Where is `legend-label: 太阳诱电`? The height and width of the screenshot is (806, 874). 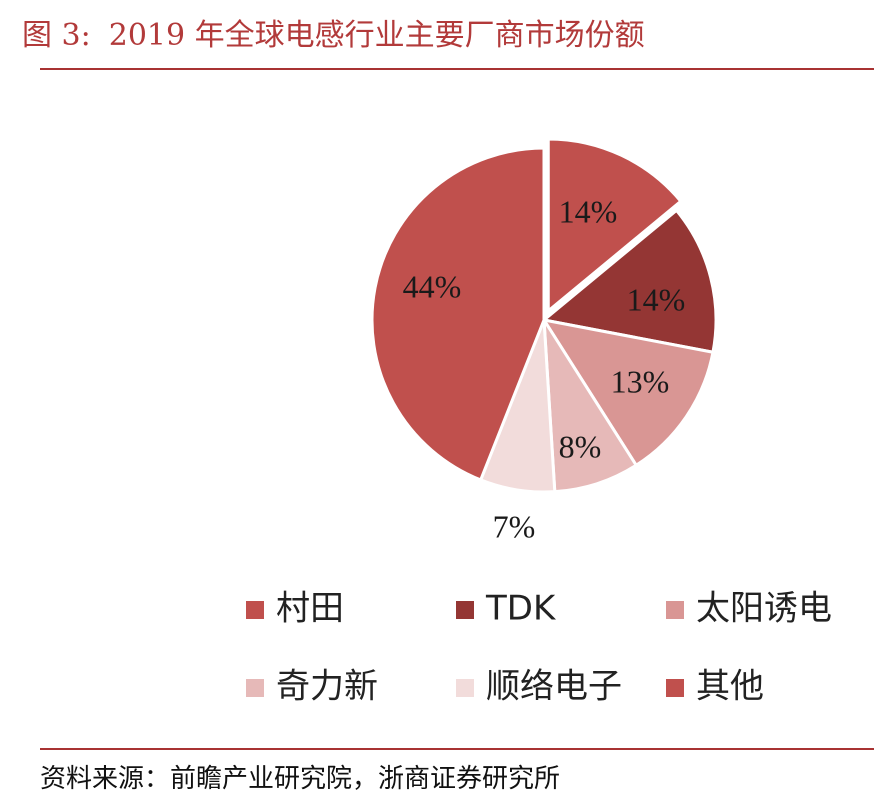
legend-label: 太阳诱电 is located at coordinates (764, 609).